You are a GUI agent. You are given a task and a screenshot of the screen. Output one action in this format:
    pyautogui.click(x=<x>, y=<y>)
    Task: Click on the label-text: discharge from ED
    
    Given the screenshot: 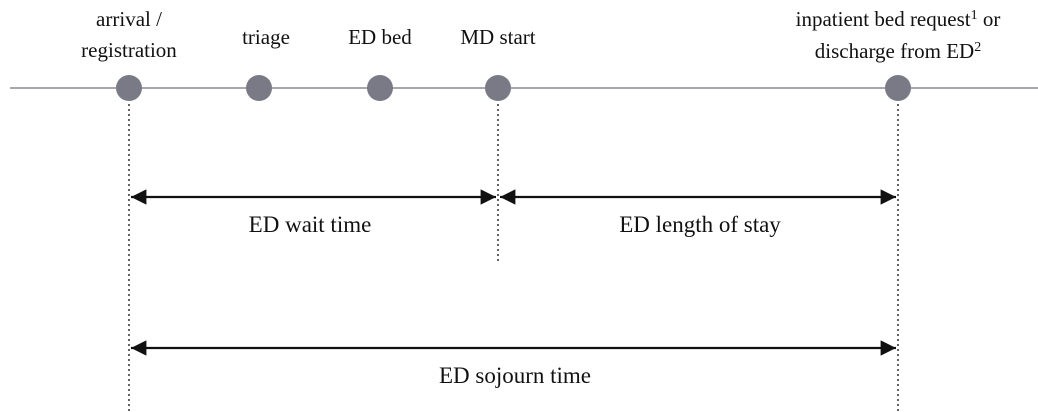 What is the action you would take?
    pyautogui.click(x=894, y=51)
    